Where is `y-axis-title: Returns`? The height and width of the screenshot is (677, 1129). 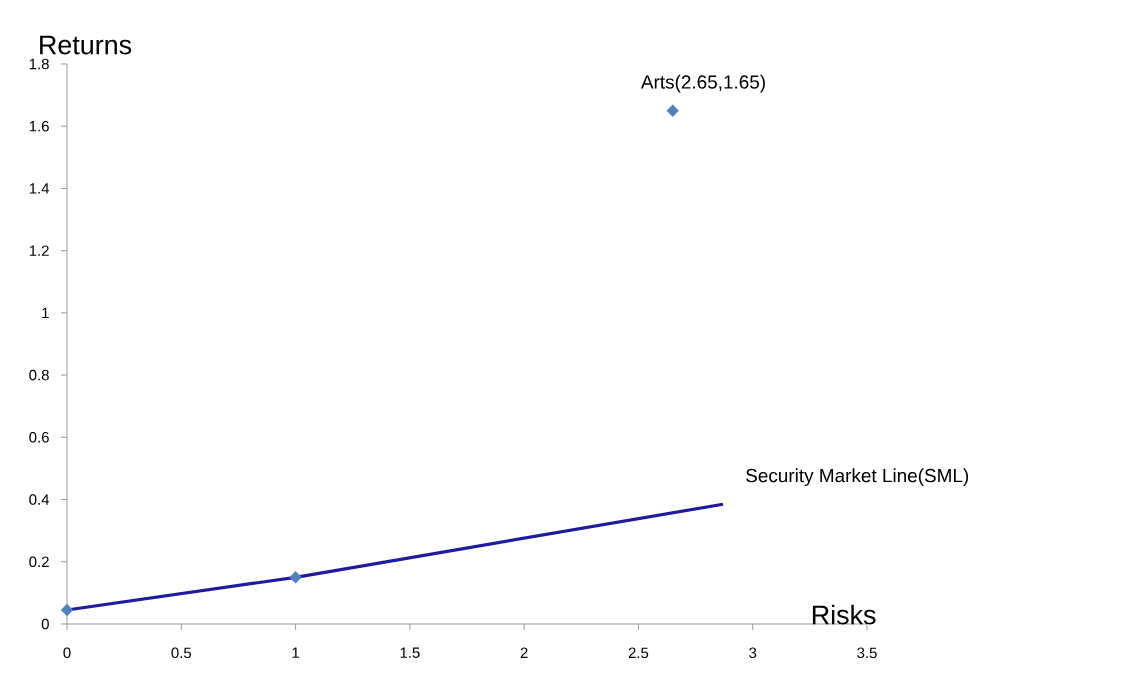
y-axis-title: Returns is located at coordinates (86, 45).